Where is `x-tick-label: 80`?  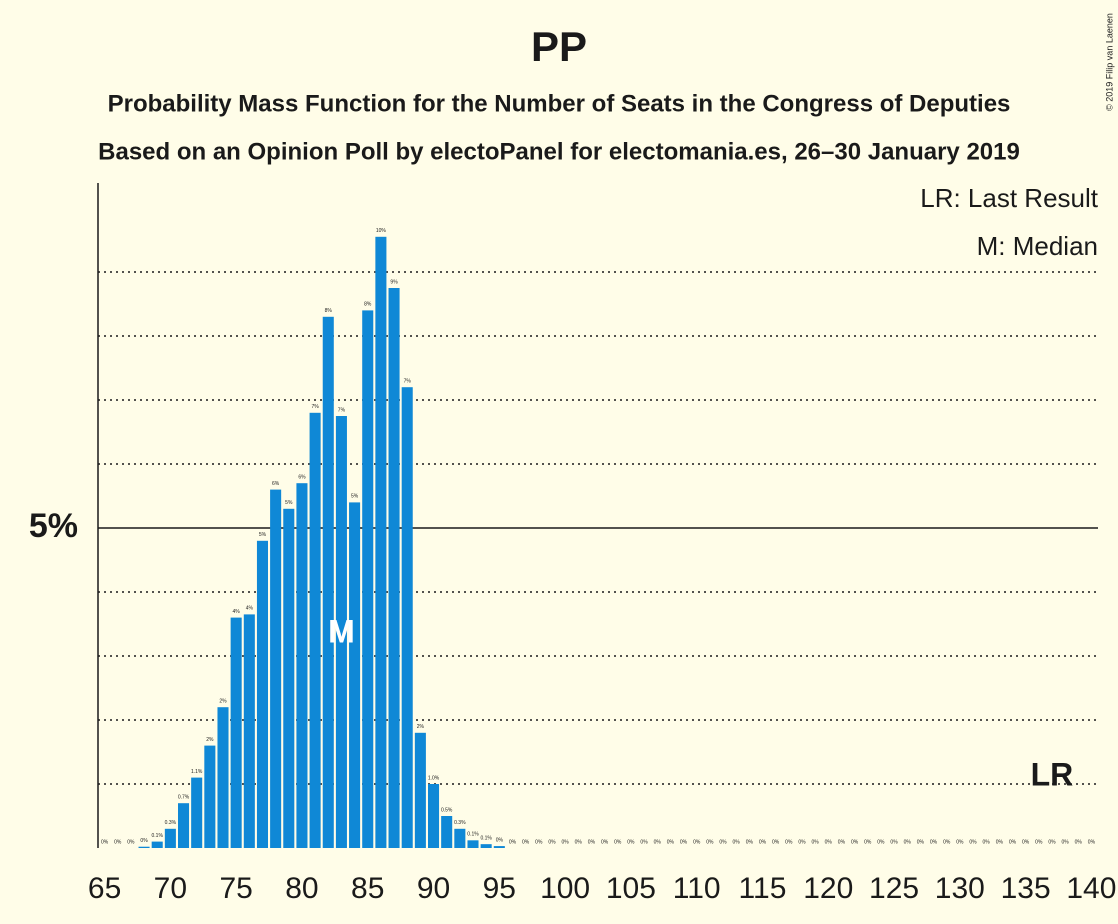
x-tick-label: 80 is located at coordinates (301, 888).